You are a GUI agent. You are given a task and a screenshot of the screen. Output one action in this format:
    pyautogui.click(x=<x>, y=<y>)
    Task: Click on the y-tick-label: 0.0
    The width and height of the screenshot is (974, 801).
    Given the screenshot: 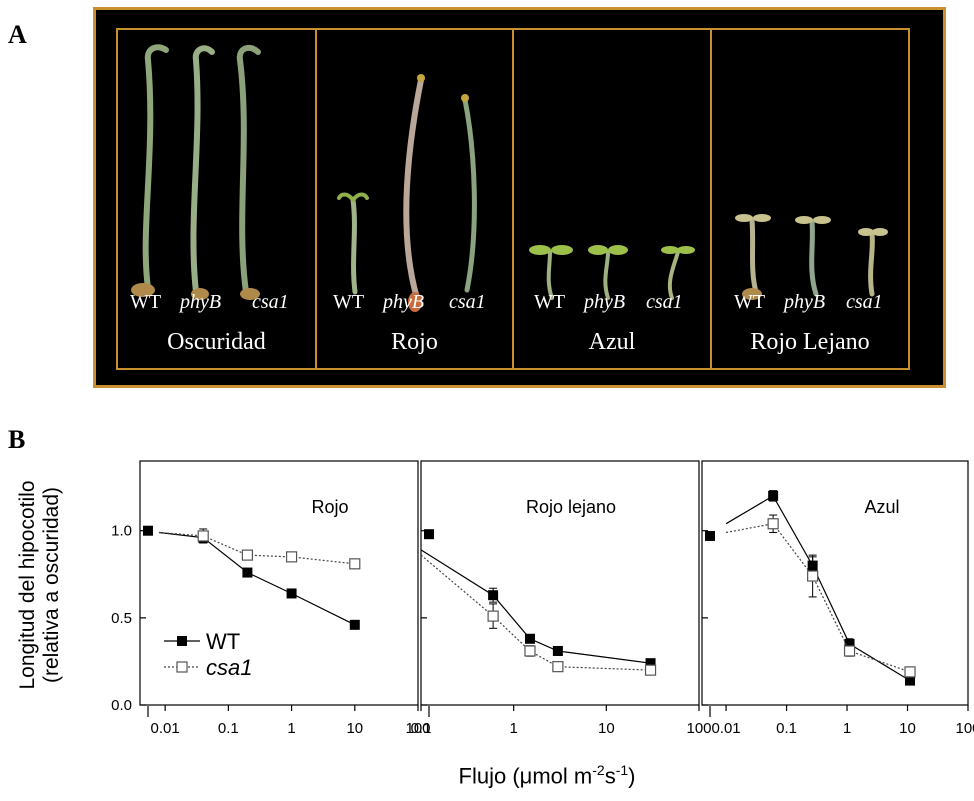 What is the action you would take?
    pyautogui.click(x=121, y=705)
    